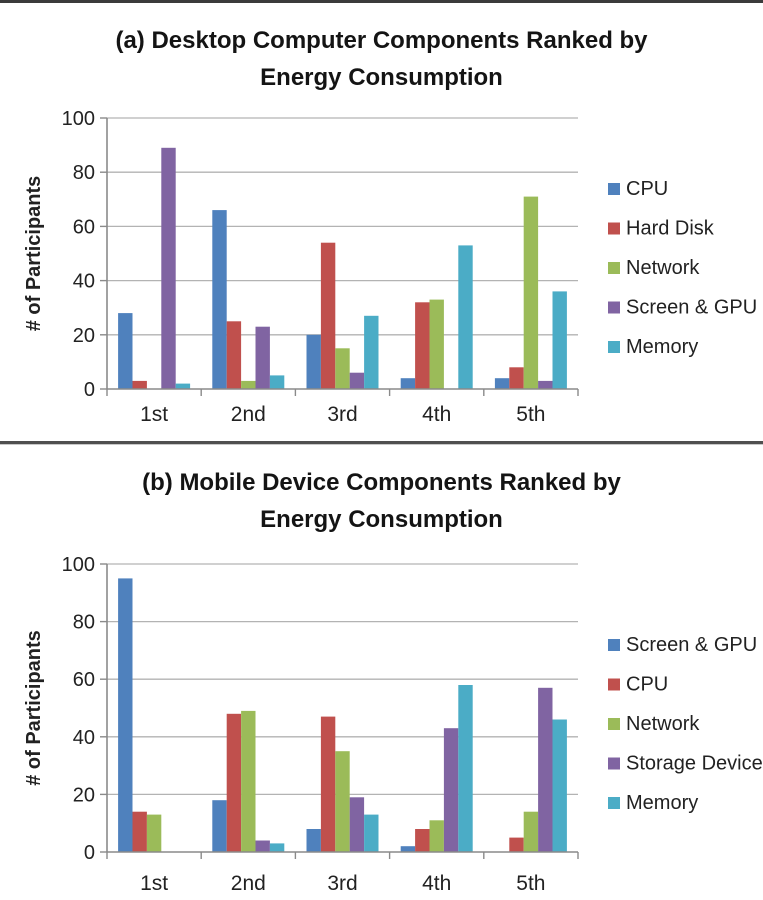  I want to click on bar-hard-disk-1st, so click(139, 384).